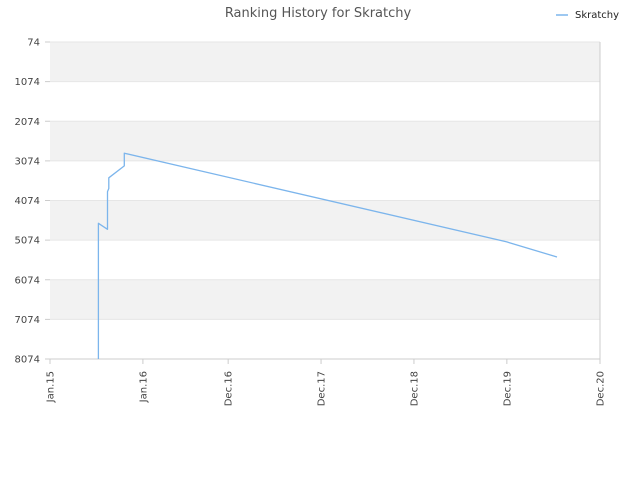 The height and width of the screenshot is (480, 640). Describe the element at coordinates (27, 201) in the screenshot. I see `y-tick-label: 4074` at that location.